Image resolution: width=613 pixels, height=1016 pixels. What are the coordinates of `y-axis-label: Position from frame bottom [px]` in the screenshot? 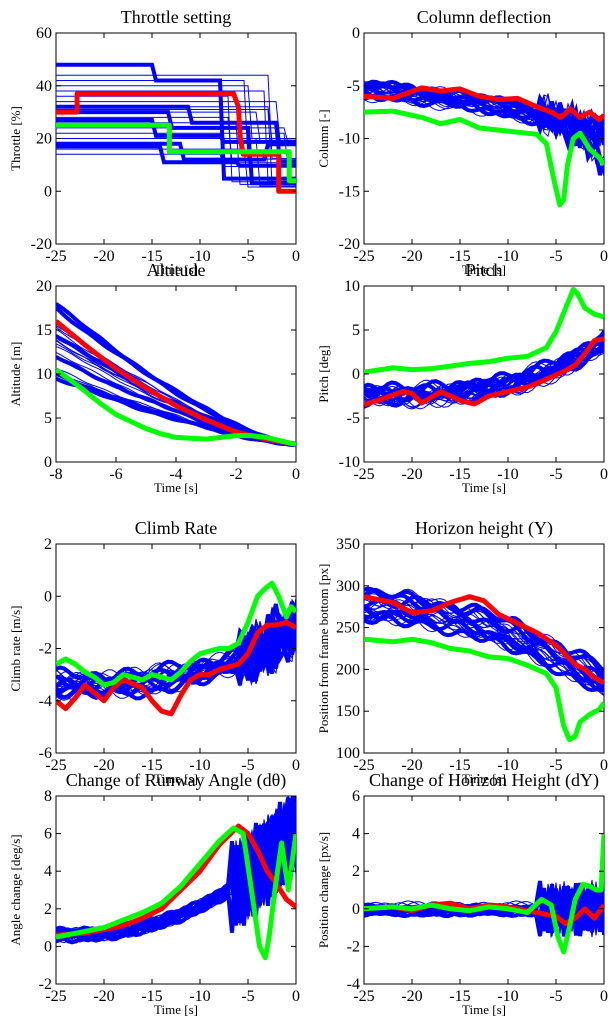 It's located at (323, 649).